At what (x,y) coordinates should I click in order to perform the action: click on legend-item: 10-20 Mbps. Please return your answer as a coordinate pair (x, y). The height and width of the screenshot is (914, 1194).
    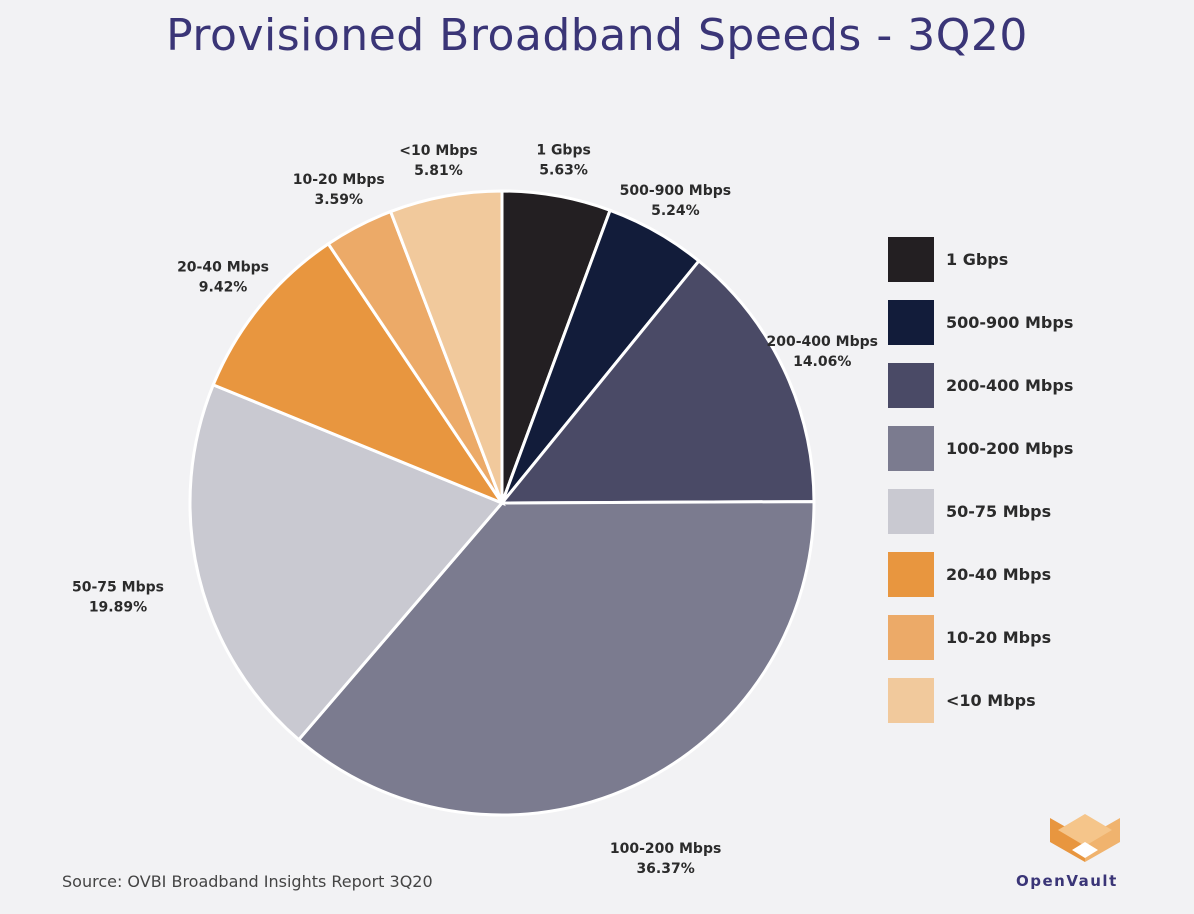
    Looking at the image, I should click on (980, 637).